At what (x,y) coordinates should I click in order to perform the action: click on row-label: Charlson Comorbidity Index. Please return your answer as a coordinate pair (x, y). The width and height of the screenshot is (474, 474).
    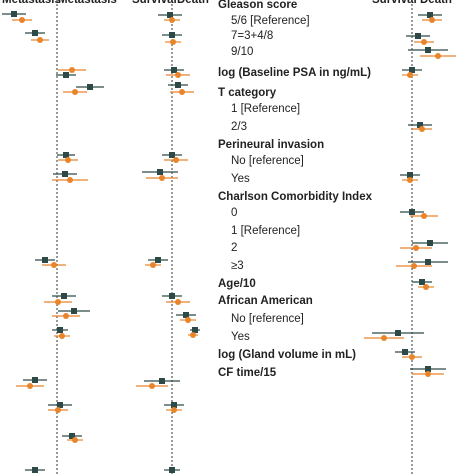
    Looking at the image, I should click on (295, 197).